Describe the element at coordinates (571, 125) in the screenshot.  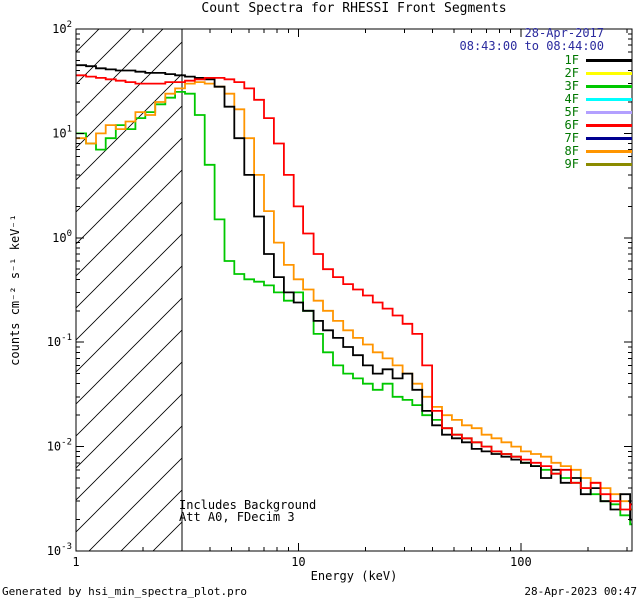
I see `legend-label: 6F` at that location.